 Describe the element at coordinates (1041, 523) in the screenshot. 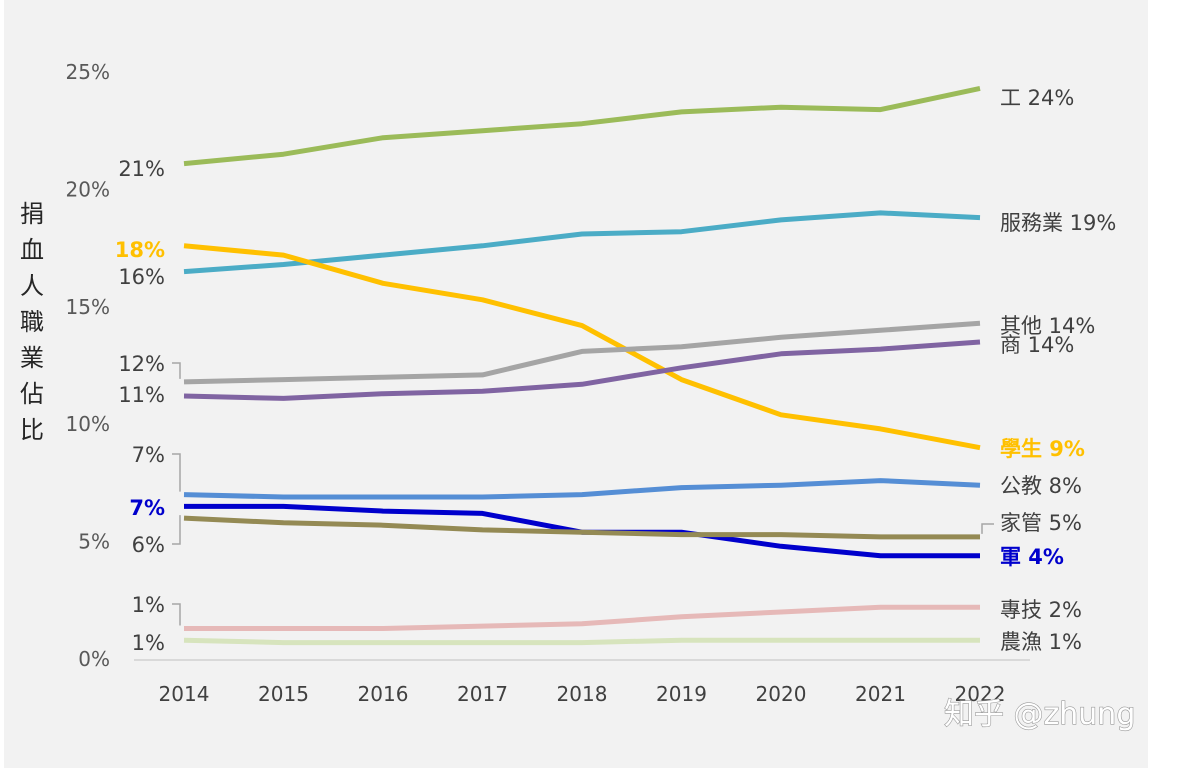

I see `end-label-家管: 家管 5%` at that location.